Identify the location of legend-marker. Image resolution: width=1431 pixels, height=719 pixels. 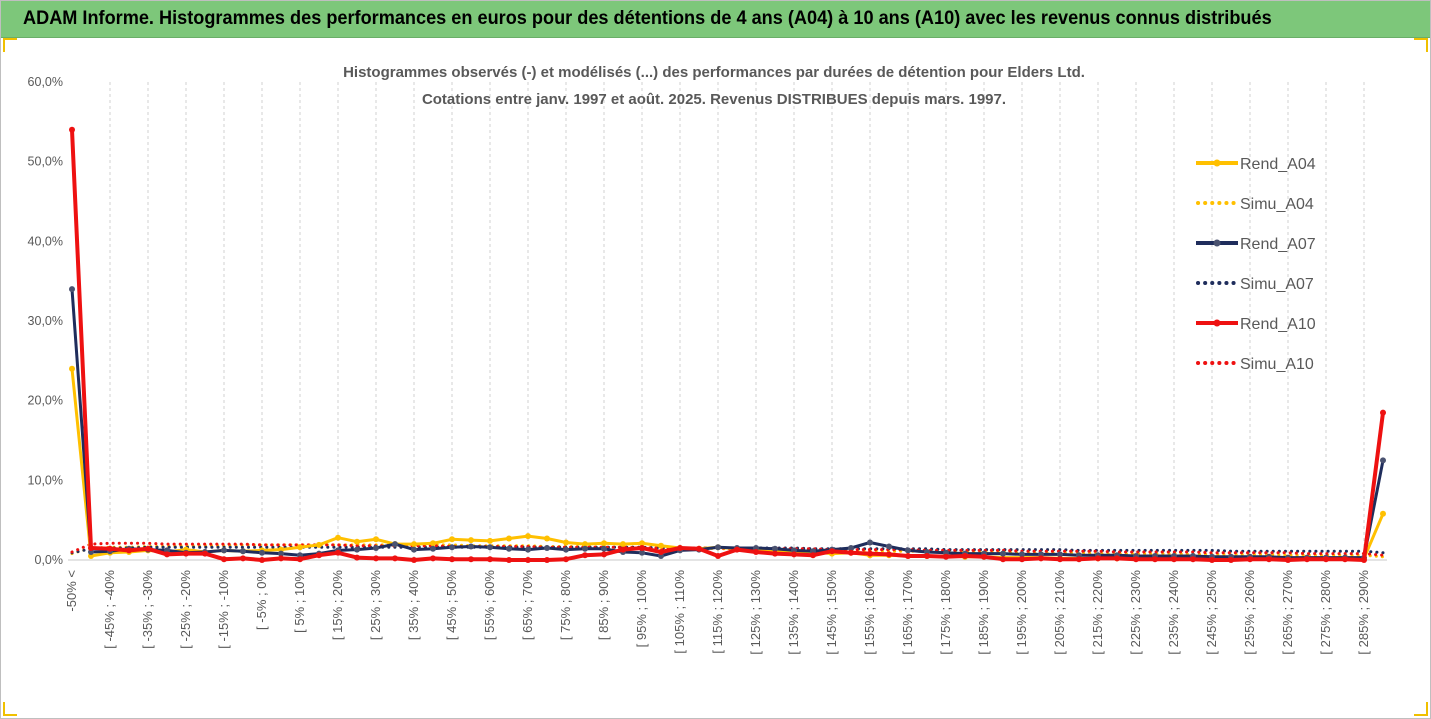
(1217, 243).